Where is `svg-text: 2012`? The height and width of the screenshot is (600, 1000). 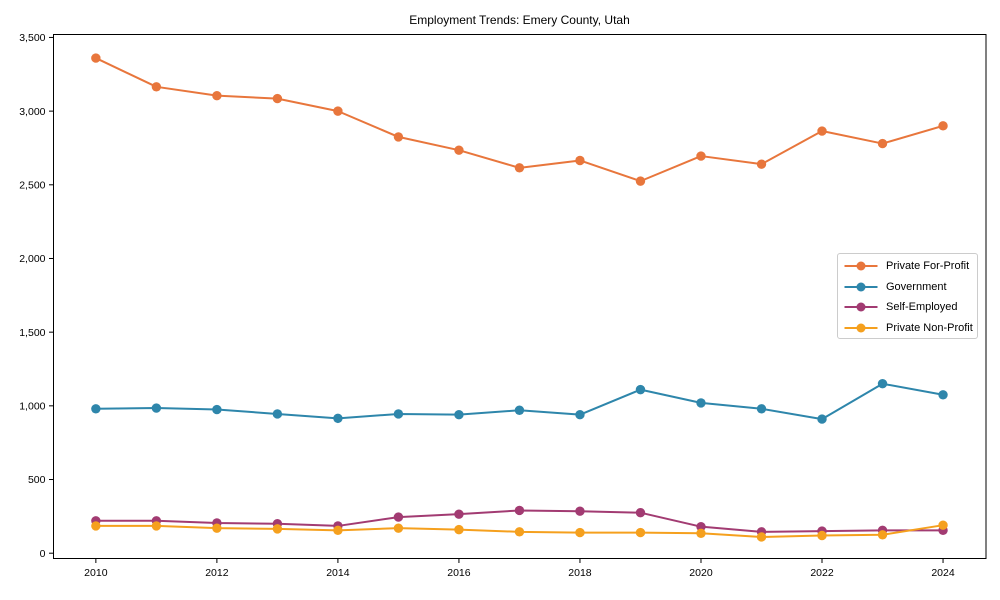
svg-text: 2012 is located at coordinates (217, 573).